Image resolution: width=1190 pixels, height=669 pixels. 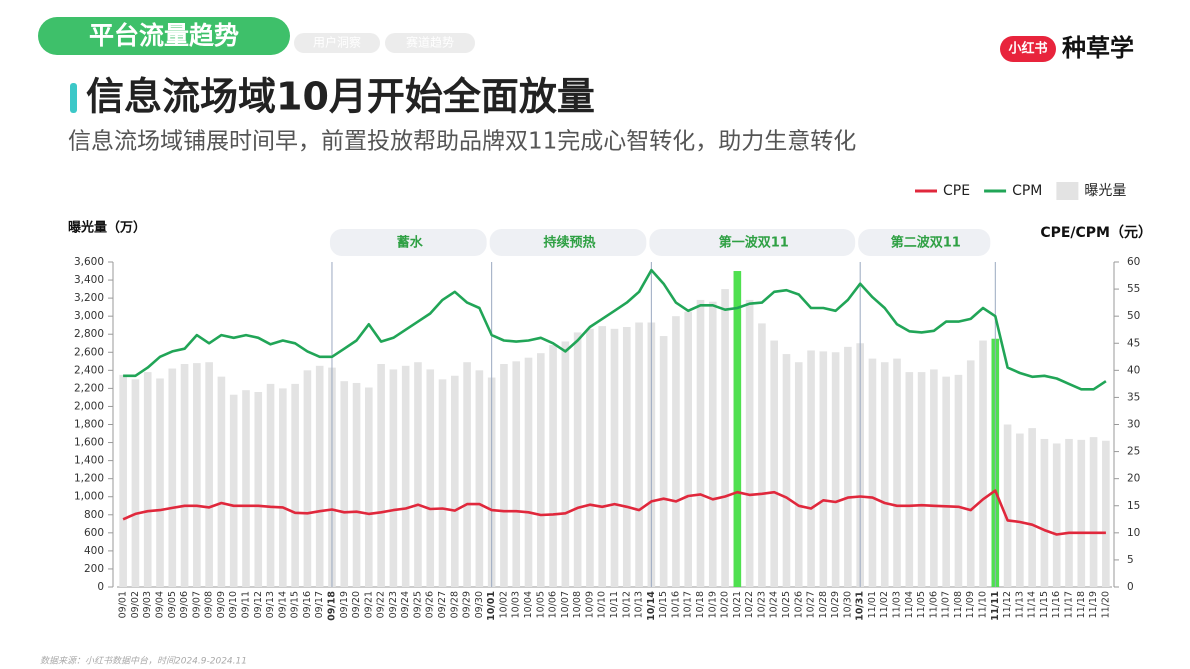 What do you see at coordinates (454, 604) in the screenshot?
I see `x-tick-label: 09/28` at bounding box center [454, 604].